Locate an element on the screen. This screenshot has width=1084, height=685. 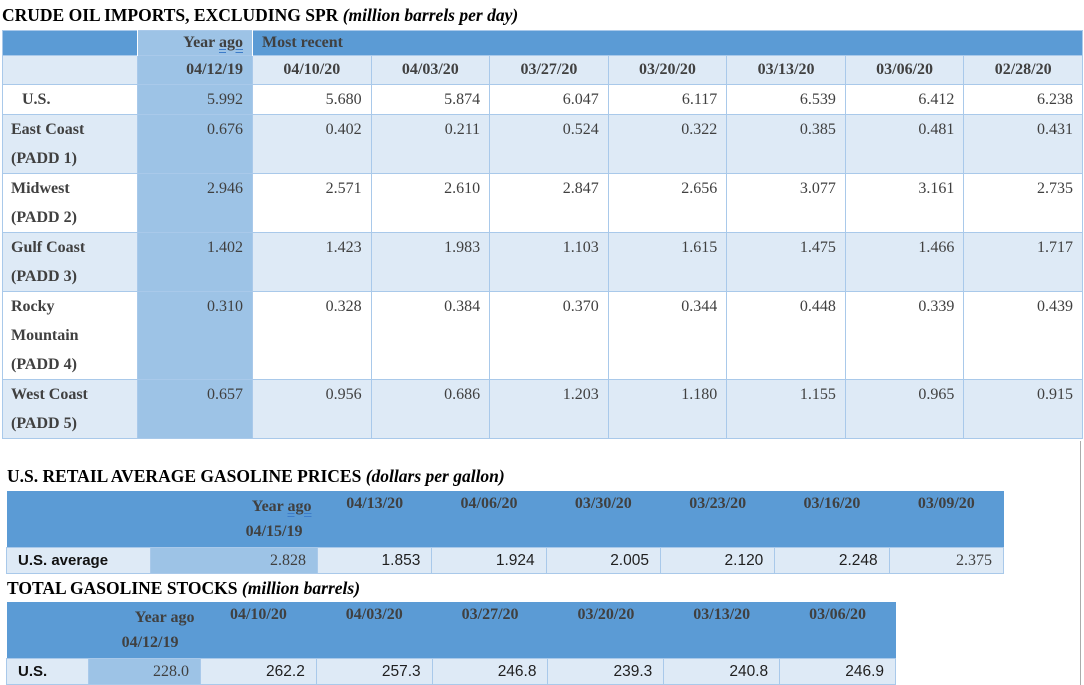
year-ago-header: Year ago 04/15/19 is located at coordinates (234, 519).